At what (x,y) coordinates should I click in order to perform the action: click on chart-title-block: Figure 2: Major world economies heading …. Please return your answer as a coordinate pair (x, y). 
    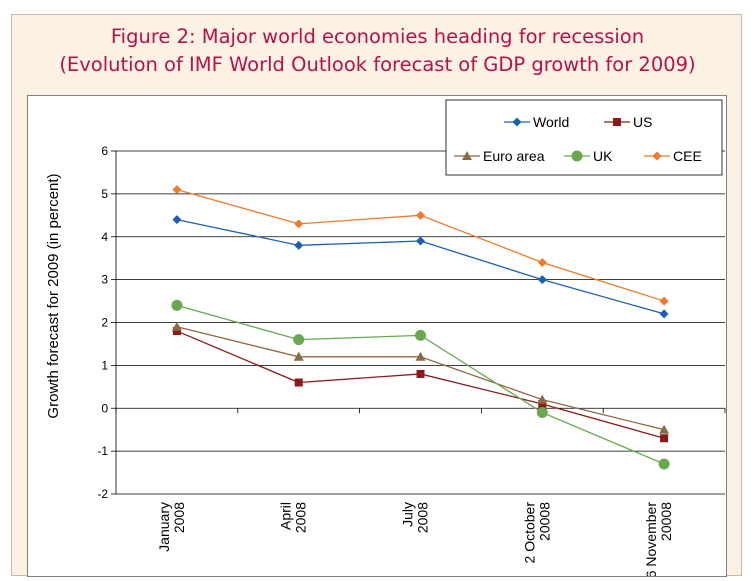
    Looking at the image, I should click on (377, 51).